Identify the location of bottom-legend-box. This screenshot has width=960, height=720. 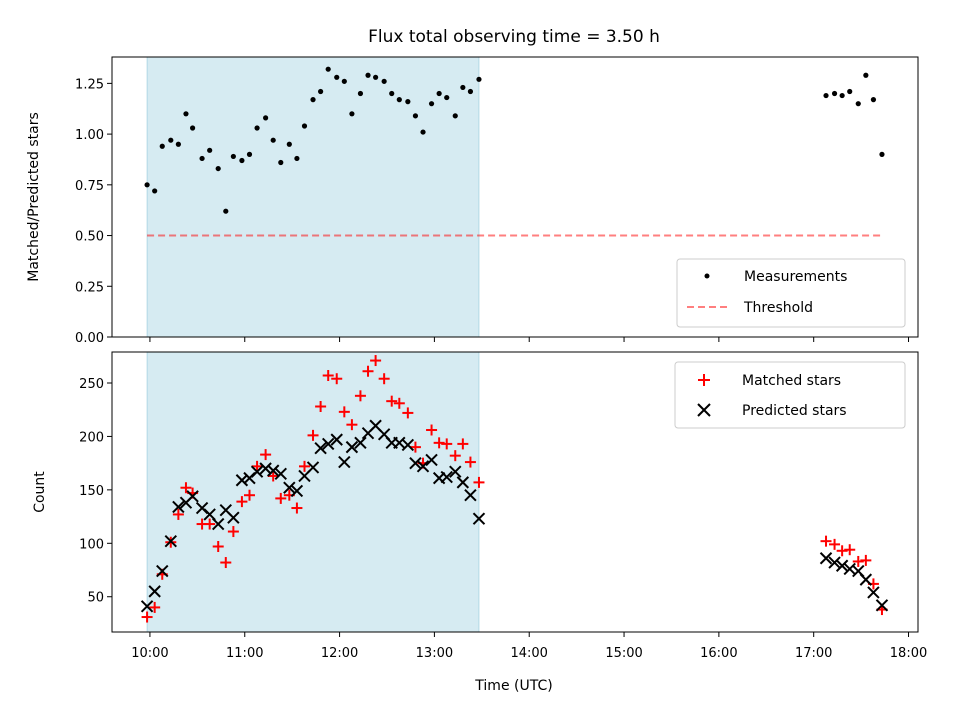
(790, 395).